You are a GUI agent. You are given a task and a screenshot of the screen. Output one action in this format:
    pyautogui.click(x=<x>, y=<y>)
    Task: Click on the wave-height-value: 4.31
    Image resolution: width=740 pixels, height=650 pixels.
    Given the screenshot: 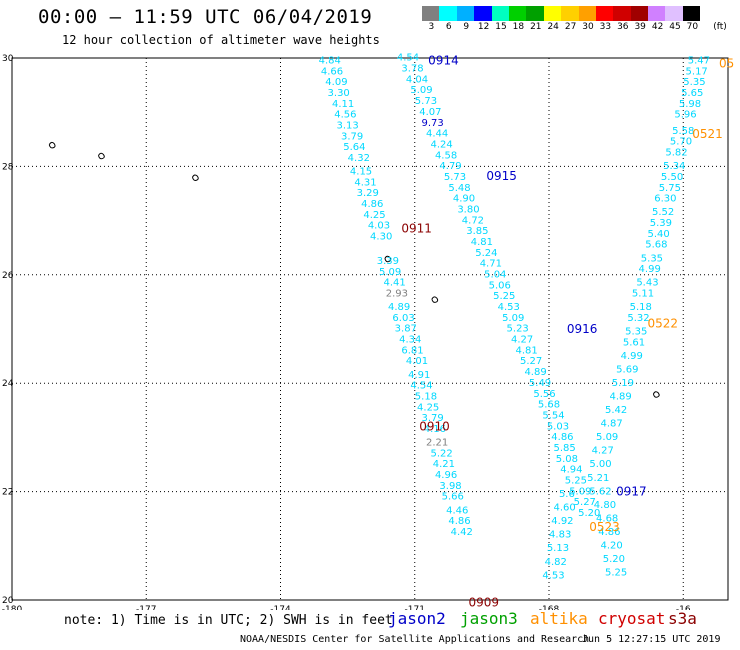 What is the action you would take?
    pyautogui.click(x=365, y=182)
    